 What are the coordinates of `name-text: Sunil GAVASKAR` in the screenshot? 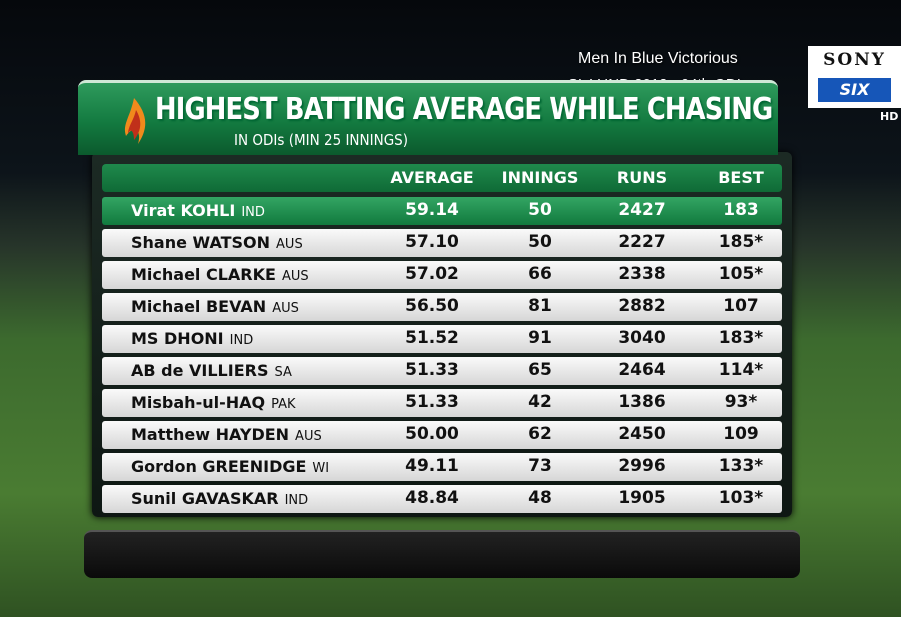 It's located at (205, 498).